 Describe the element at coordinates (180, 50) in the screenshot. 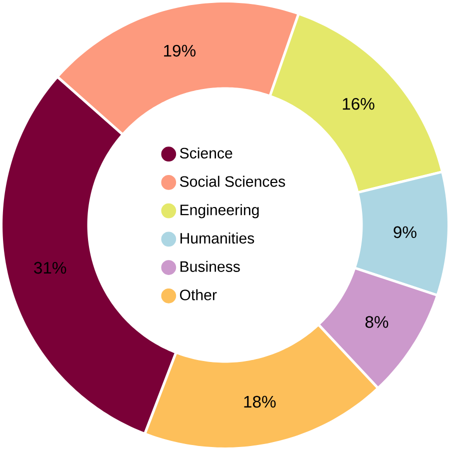

I see `data-label: 19%` at that location.